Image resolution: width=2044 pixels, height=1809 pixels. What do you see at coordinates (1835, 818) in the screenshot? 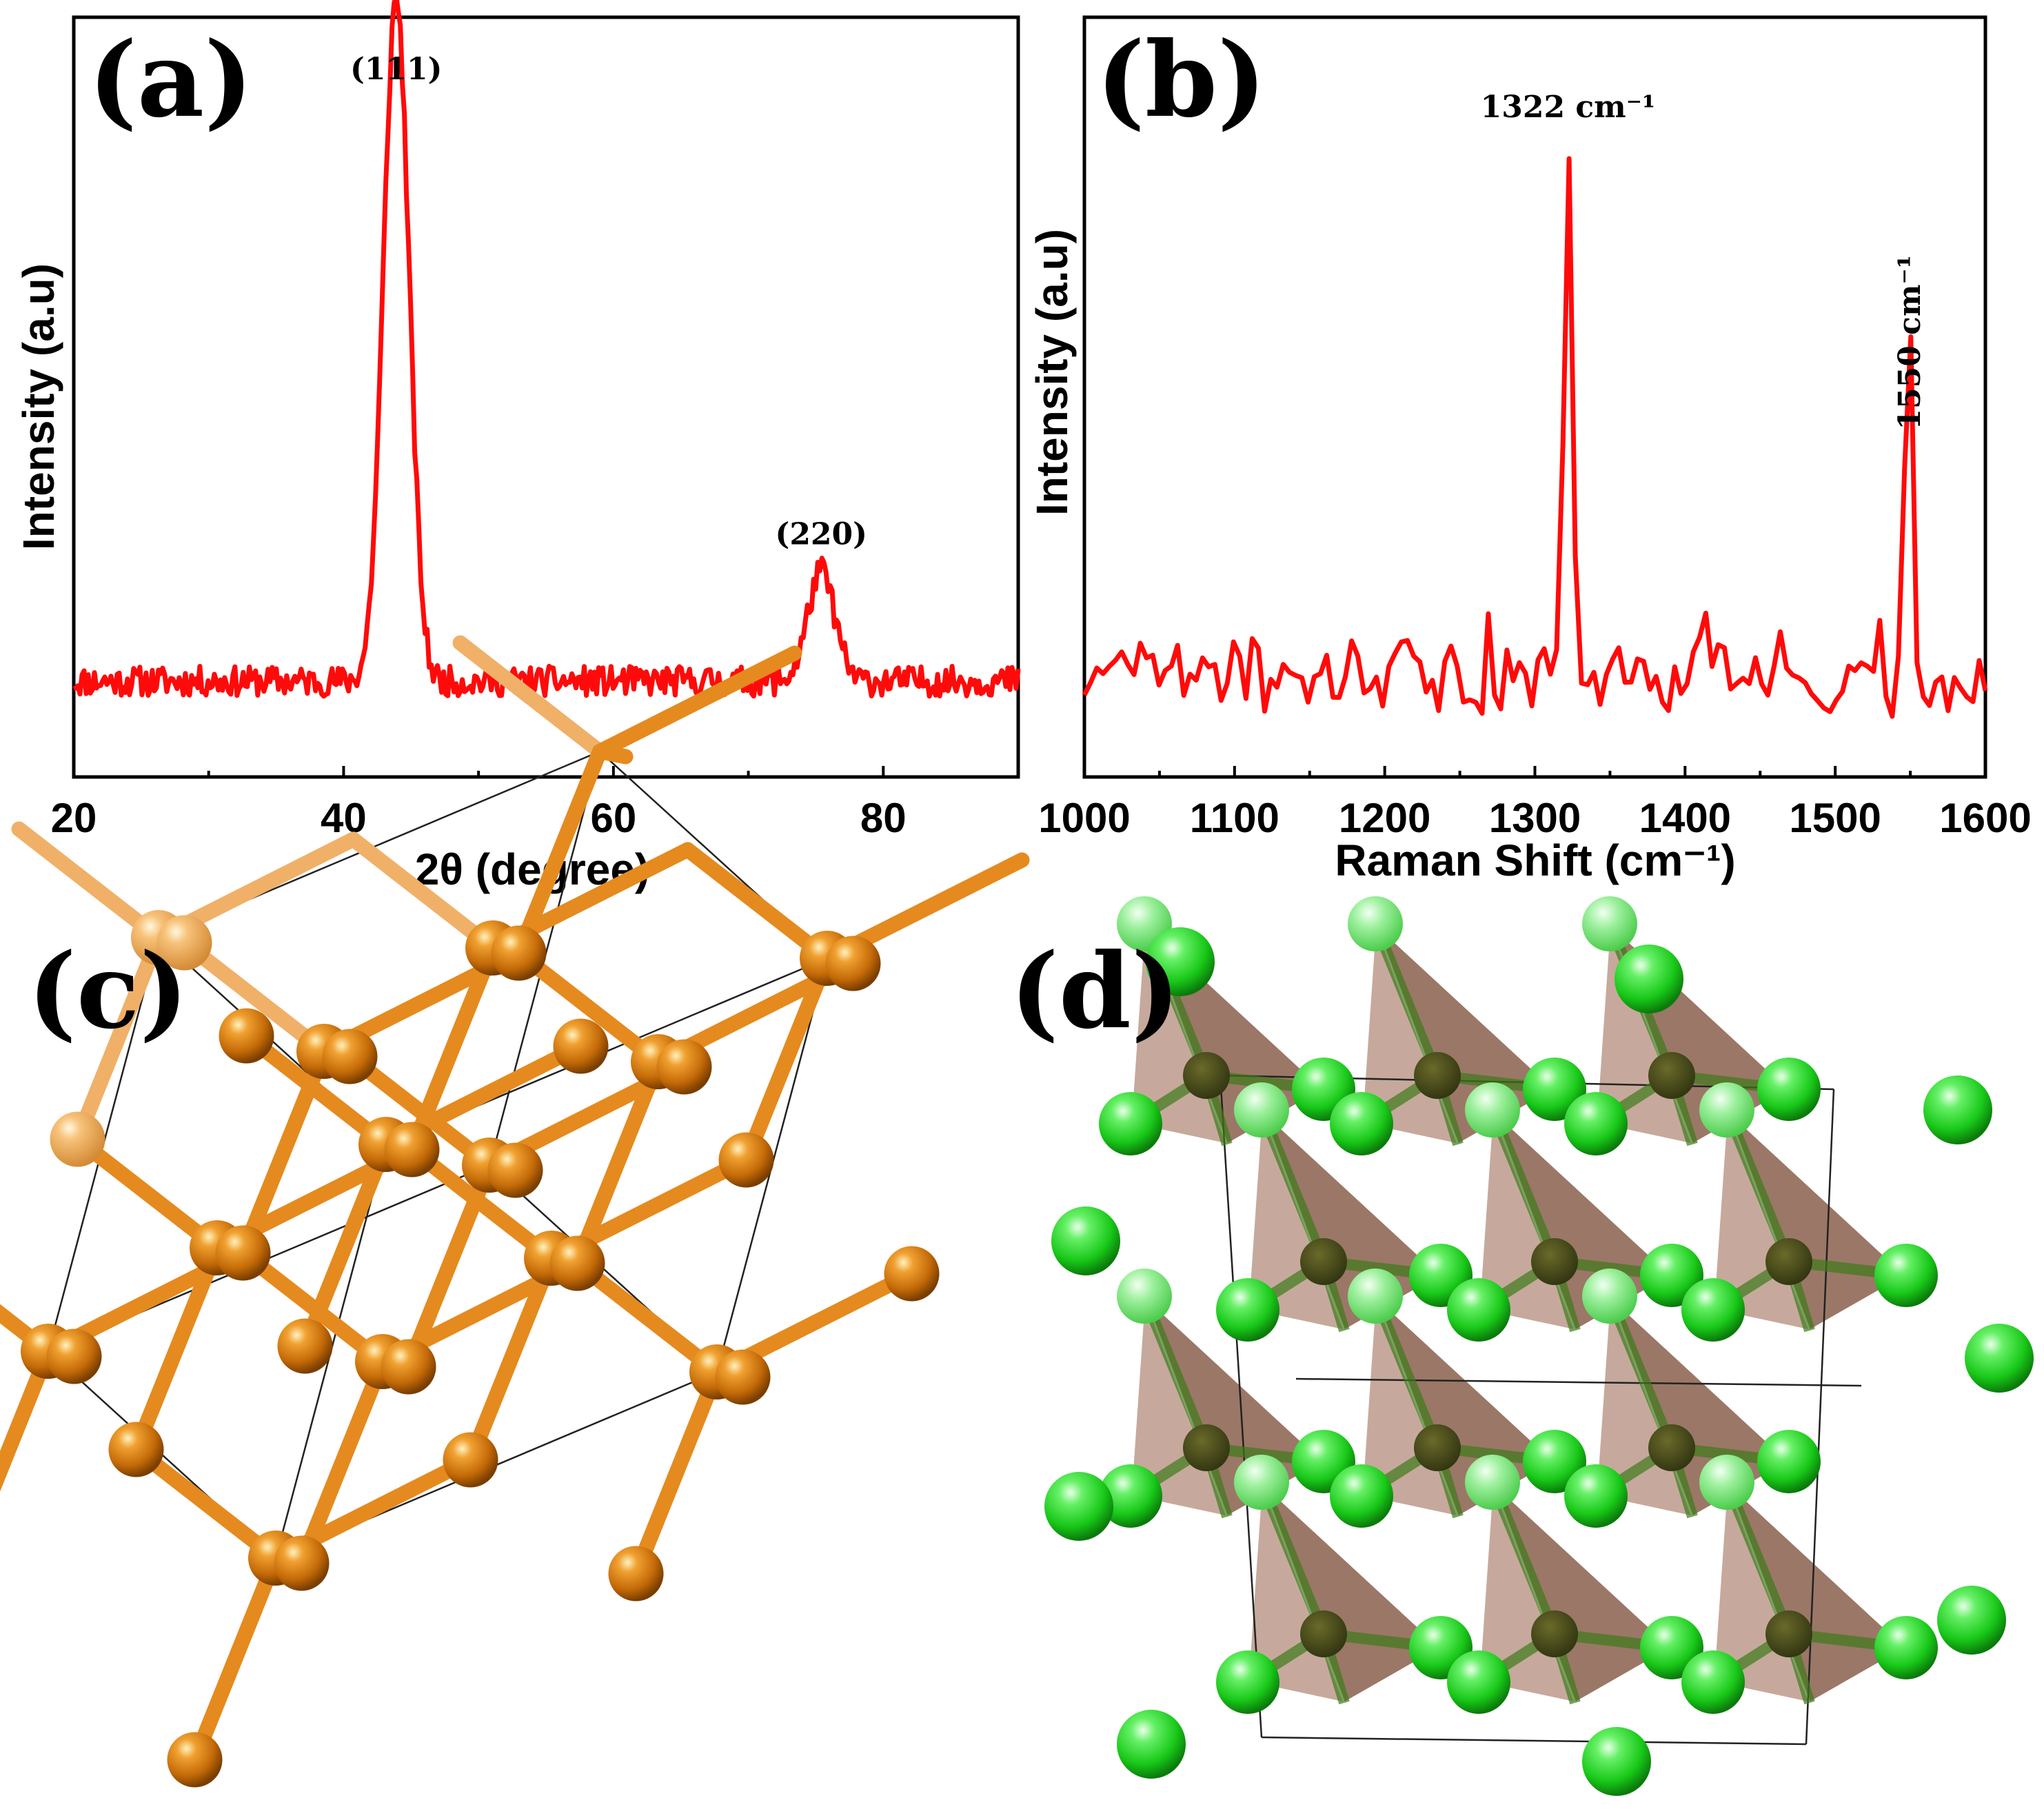
I see `x-tick-label-1500: 1500` at bounding box center [1835, 818].